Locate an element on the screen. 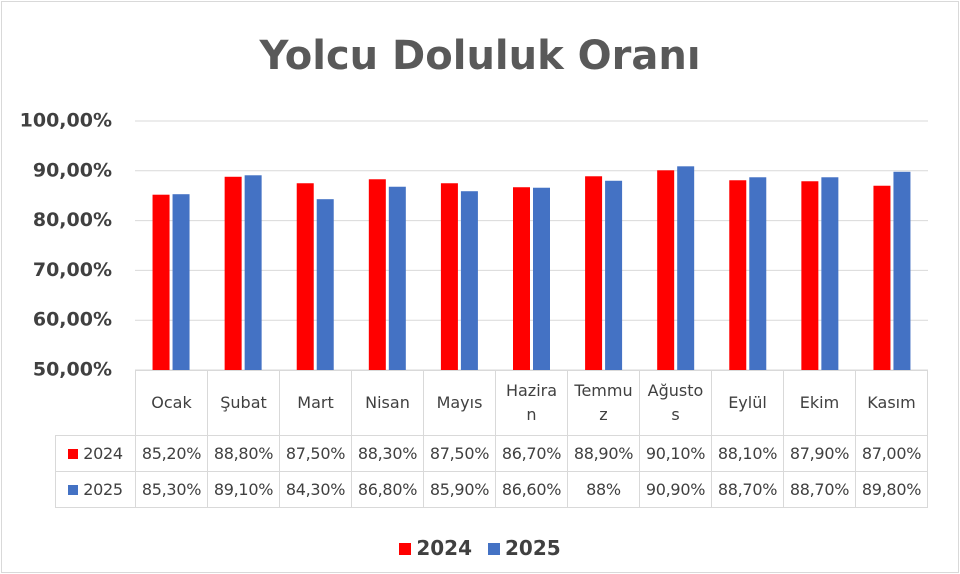 The image size is (960, 574). legend: 2024 2025 is located at coordinates (480, 548).